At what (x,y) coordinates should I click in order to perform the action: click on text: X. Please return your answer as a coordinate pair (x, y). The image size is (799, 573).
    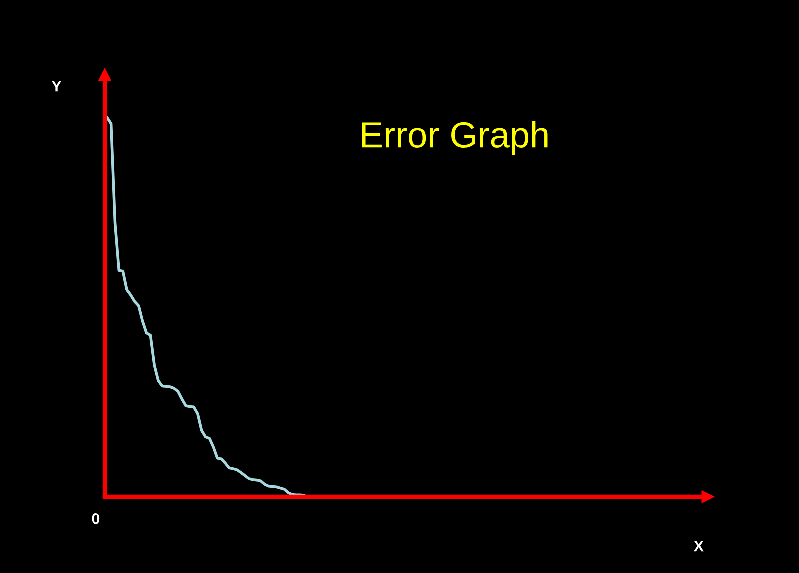
    Looking at the image, I should click on (699, 546).